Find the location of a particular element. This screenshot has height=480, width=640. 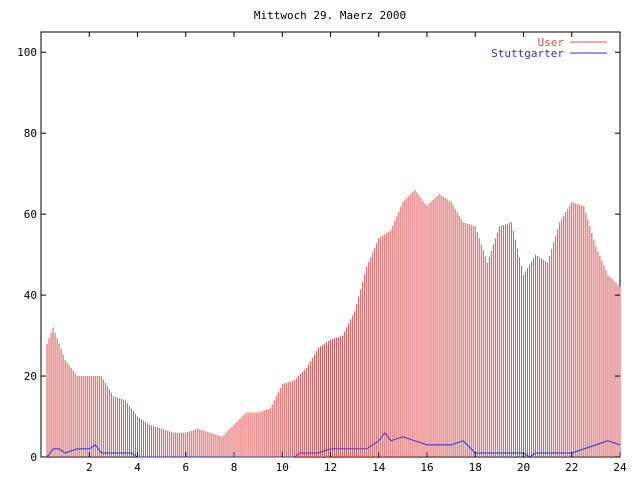

x-tick-label: 18 is located at coordinates (475, 467).